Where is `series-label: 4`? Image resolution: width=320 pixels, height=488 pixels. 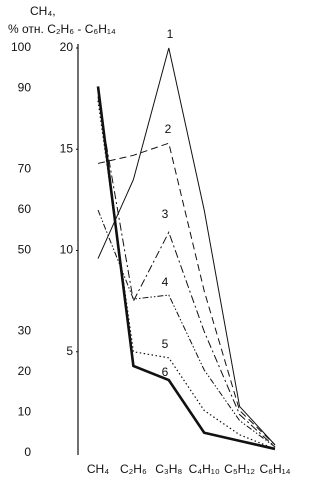
series-label: 4 is located at coordinates (165, 282).